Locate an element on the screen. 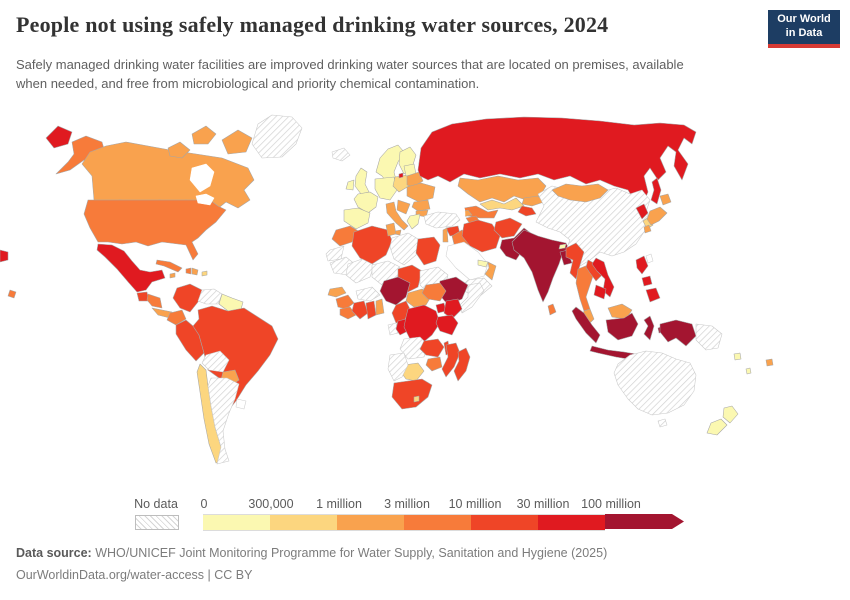 Image resolution: width=850 pixels, height=600 pixels. country-puerto-rico is located at coordinates (204, 273).